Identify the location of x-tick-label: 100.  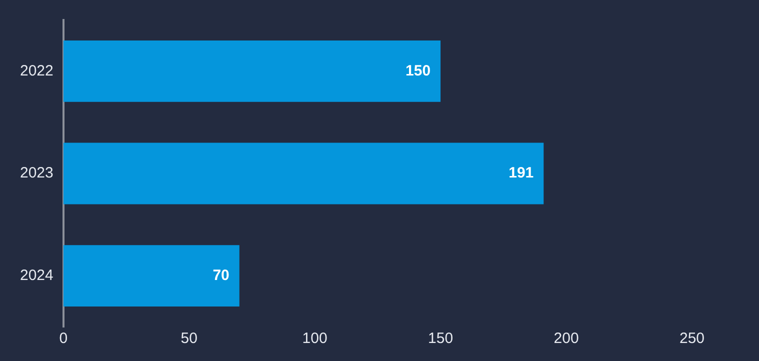
(315, 339).